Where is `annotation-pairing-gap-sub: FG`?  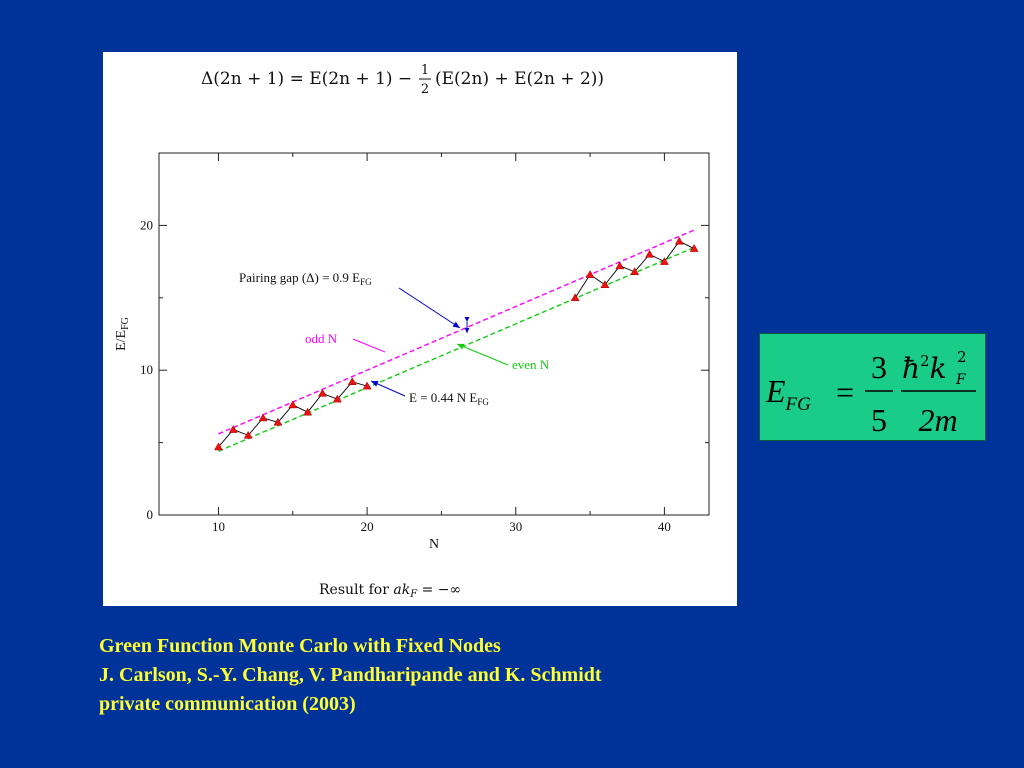
annotation-pairing-gap-sub: FG is located at coordinates (366, 282).